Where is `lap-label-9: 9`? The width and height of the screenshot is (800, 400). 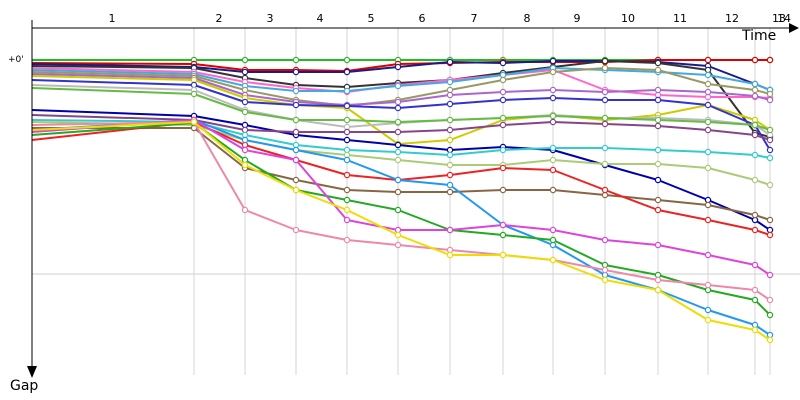 lap-label-9: 9 is located at coordinates (577, 18).